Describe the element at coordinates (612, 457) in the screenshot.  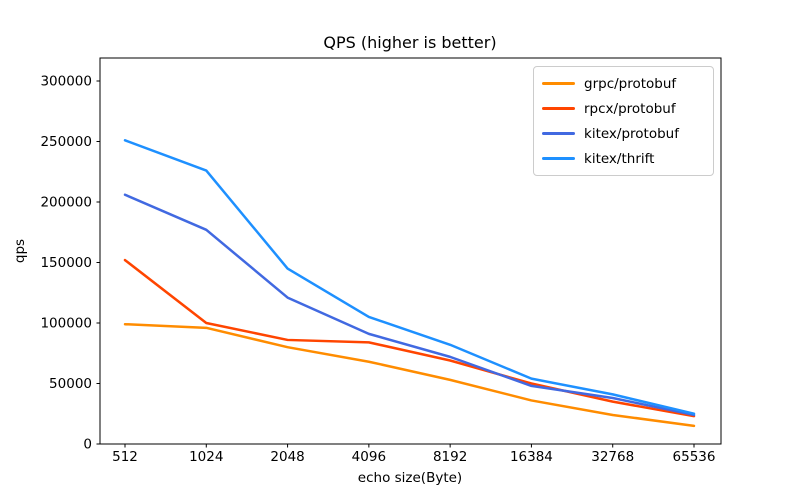
I see `x-tick-label: 32768` at that location.